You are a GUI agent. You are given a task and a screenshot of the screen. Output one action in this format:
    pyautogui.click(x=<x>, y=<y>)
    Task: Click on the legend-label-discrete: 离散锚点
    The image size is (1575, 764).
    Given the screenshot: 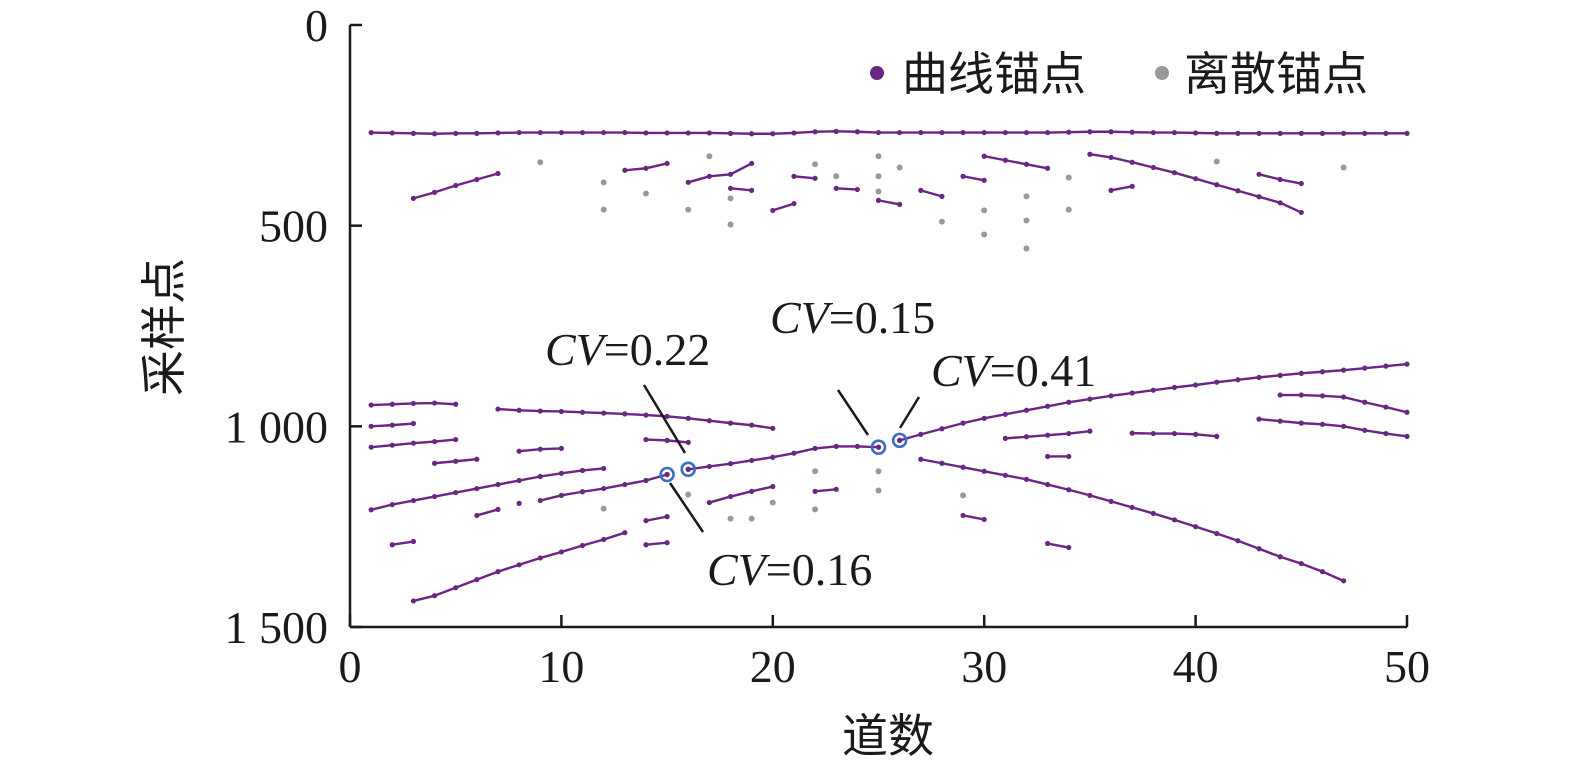 What is the action you would take?
    pyautogui.click(x=1276, y=74)
    